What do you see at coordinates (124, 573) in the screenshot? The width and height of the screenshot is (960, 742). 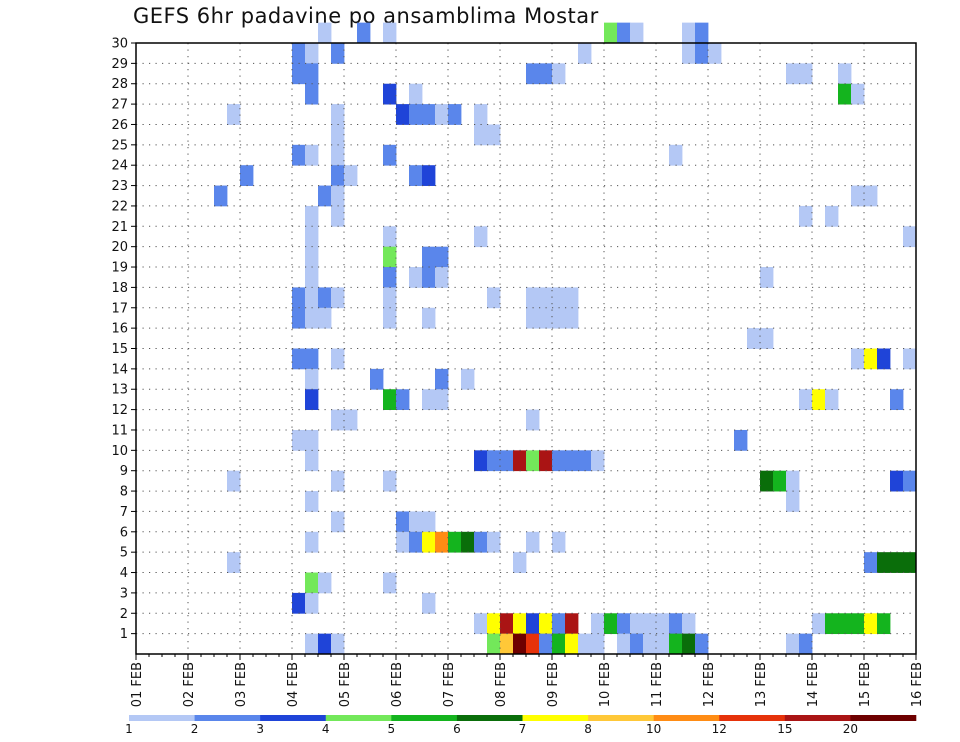 I see `y-tick-label: 4` at bounding box center [124, 573].